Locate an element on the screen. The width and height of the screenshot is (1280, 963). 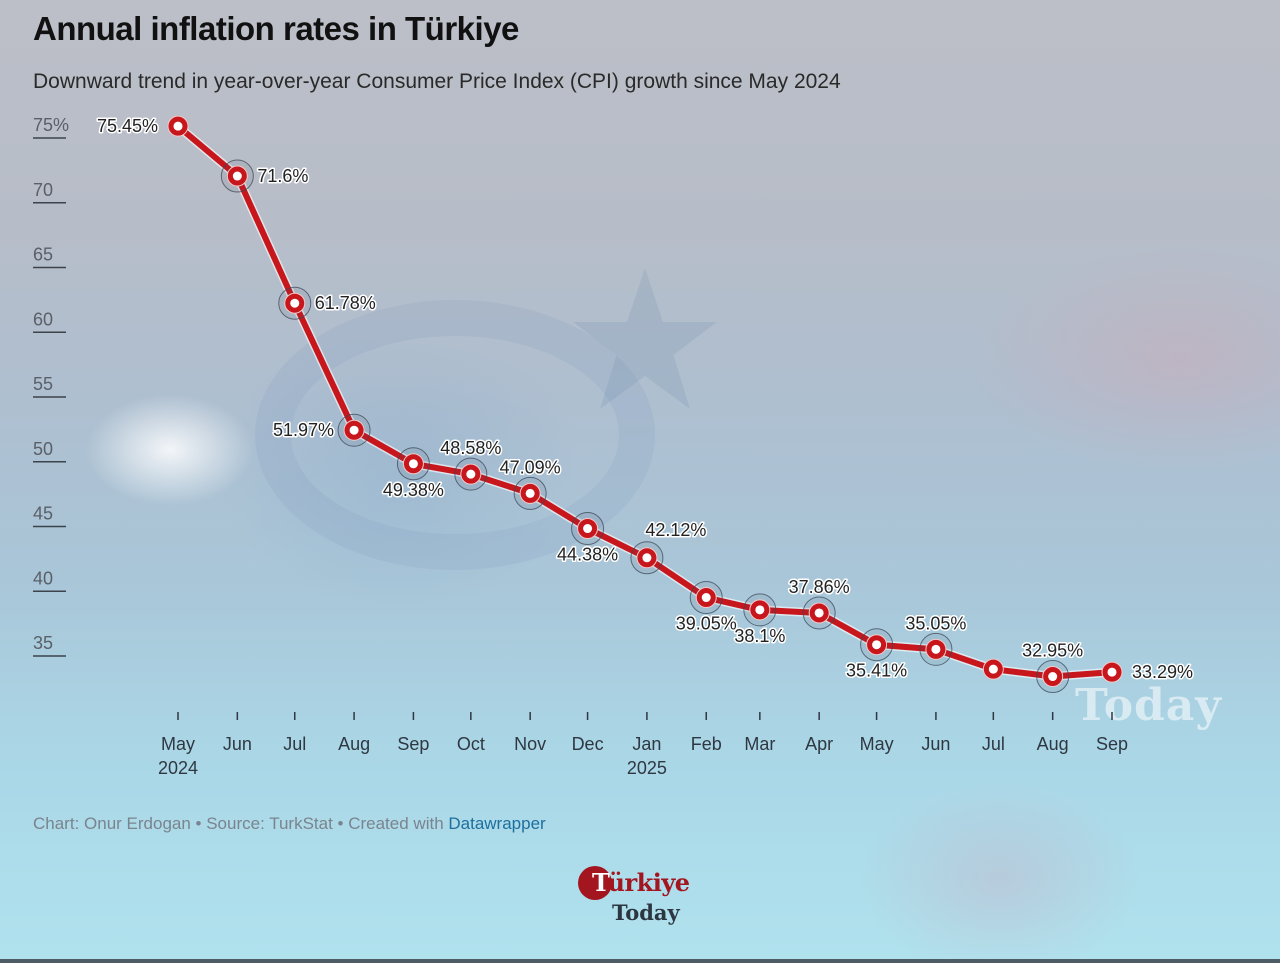
data-label: 42.12% is located at coordinates (675, 530).